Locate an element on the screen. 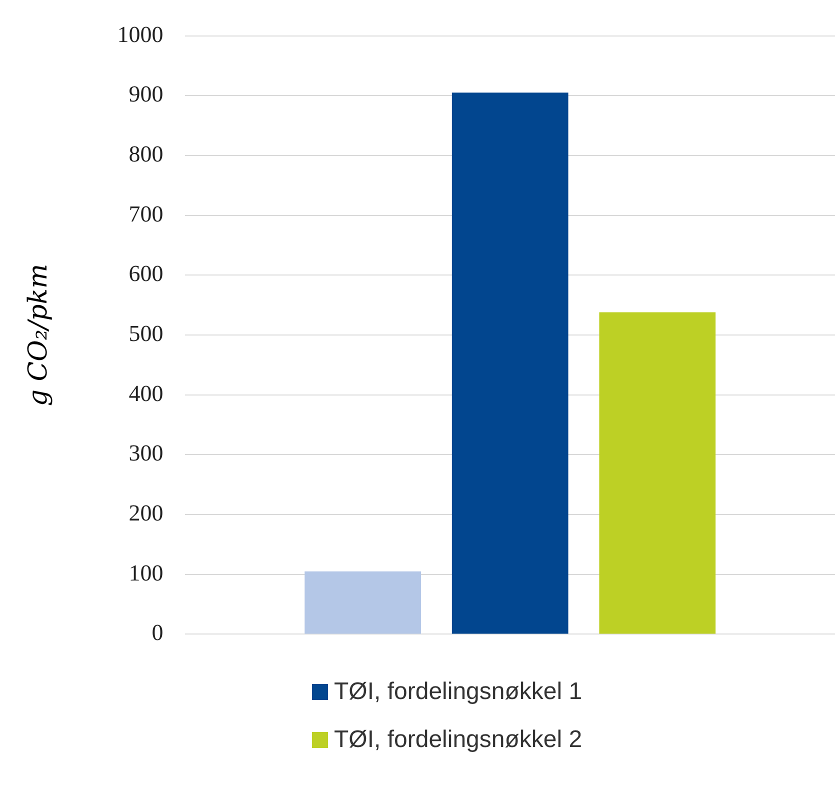  legend-label: TØI, fordelingsnøkkel 1 is located at coordinates (458, 692).